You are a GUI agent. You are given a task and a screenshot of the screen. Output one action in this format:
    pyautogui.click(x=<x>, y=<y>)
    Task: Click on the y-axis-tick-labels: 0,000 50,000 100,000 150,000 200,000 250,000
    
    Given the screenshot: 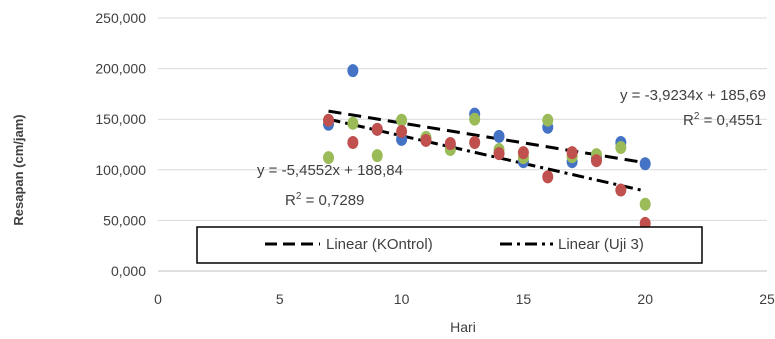 What is the action you would take?
    pyautogui.click(x=120, y=144)
    